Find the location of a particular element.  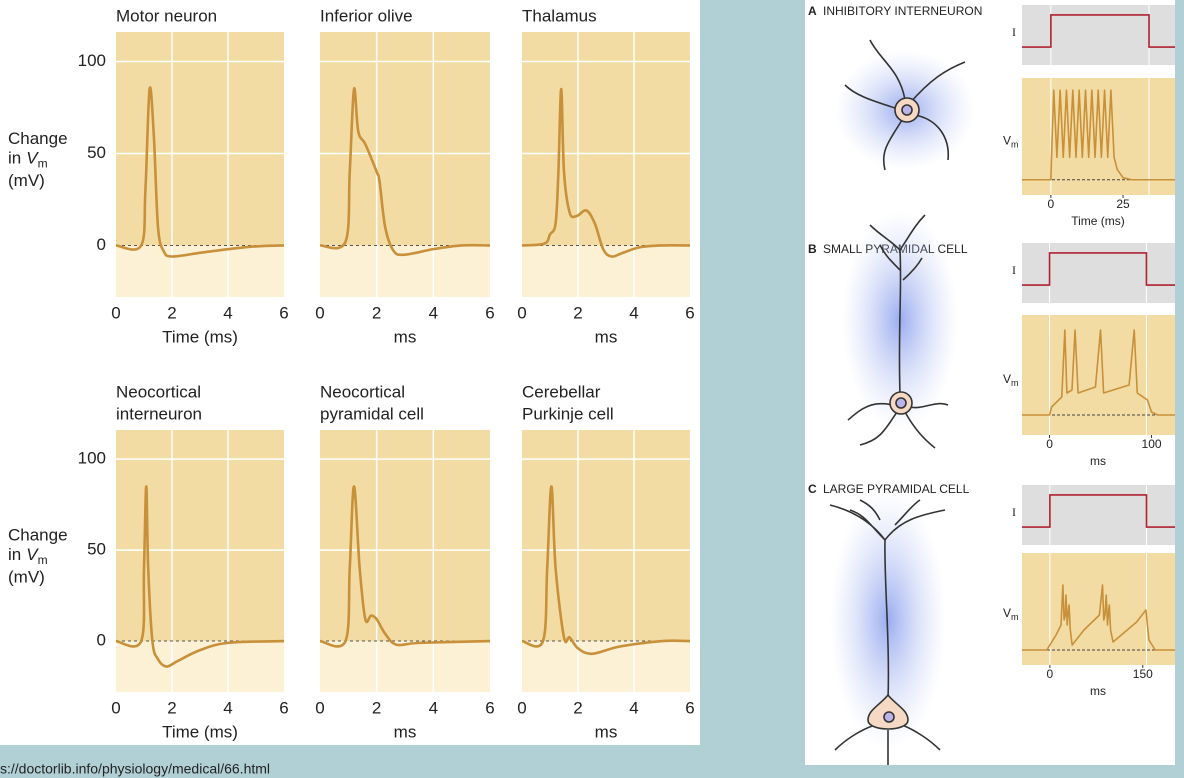

current-trace is located at coordinates (1098, 31).